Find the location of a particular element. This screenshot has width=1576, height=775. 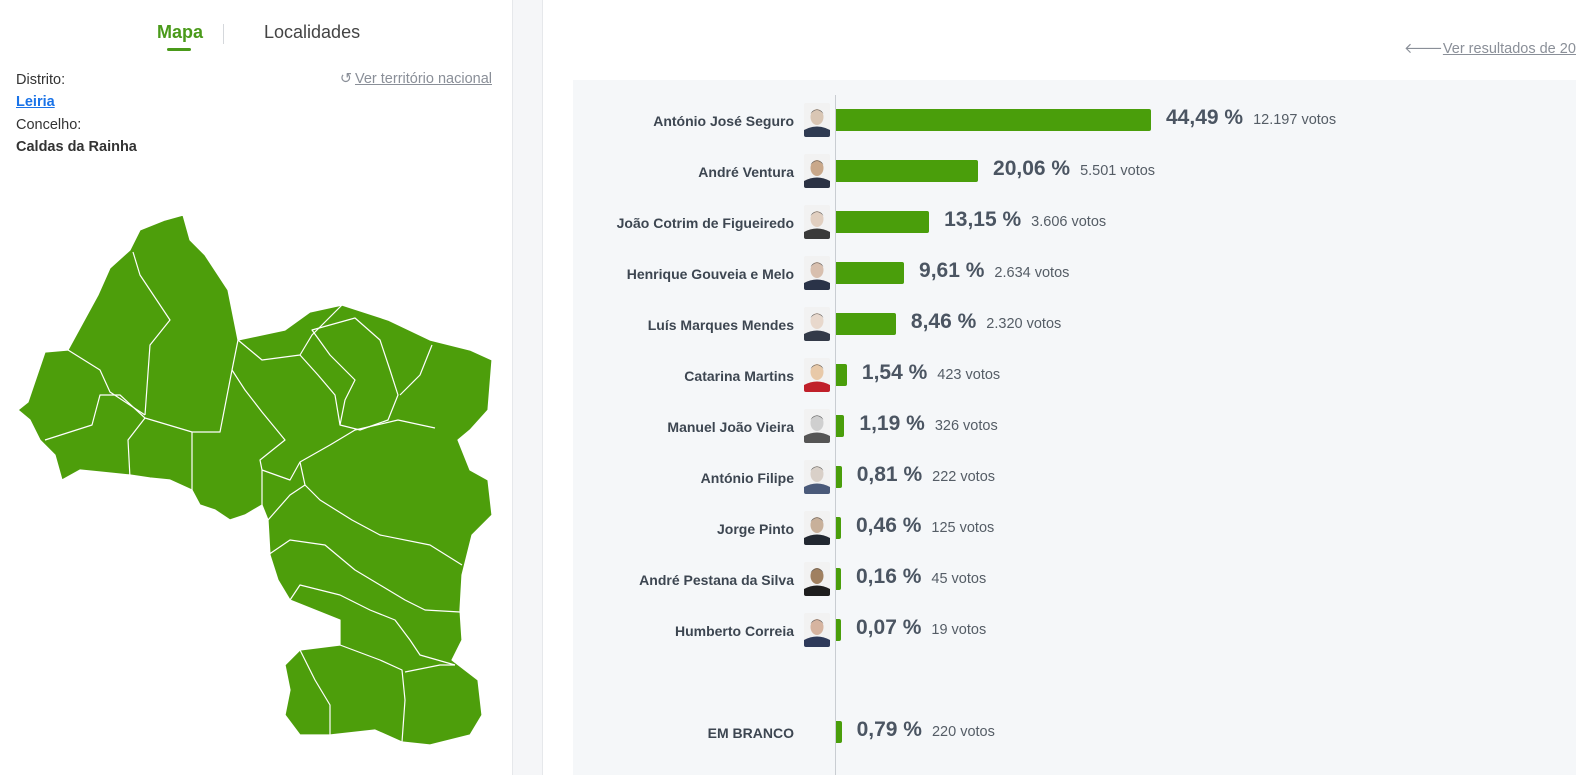

result-votes: 12.197 votos is located at coordinates (1295, 120).